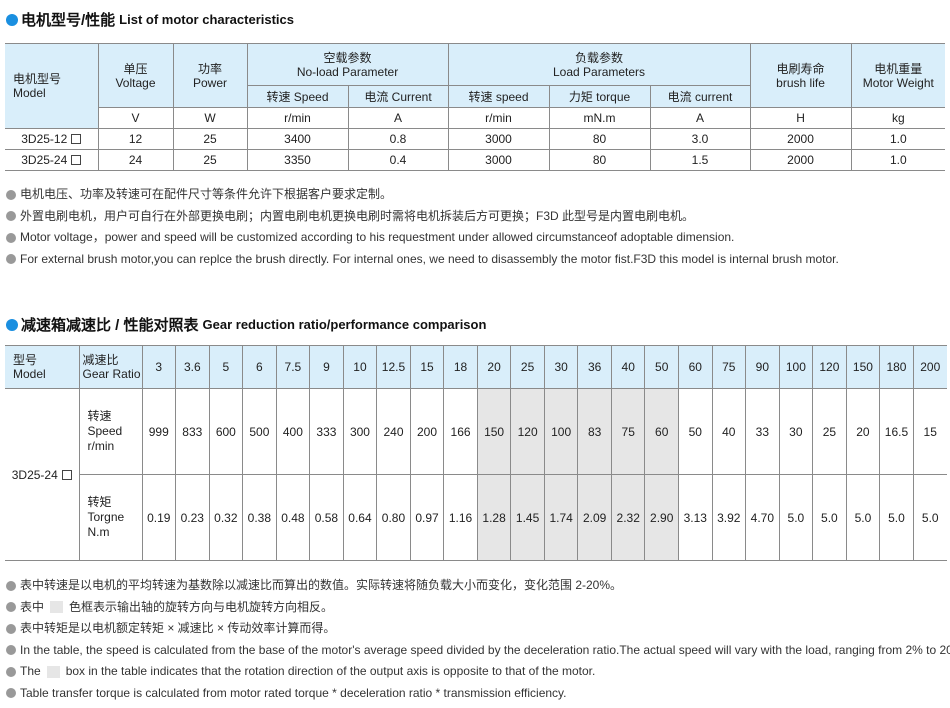 The width and height of the screenshot is (950, 708). Describe the element at coordinates (422, 195) in the screenshot. I see `note-item: 电机电压、功率及转速可在配件尺寸等条件允许下根据客户要求定制。` at that location.